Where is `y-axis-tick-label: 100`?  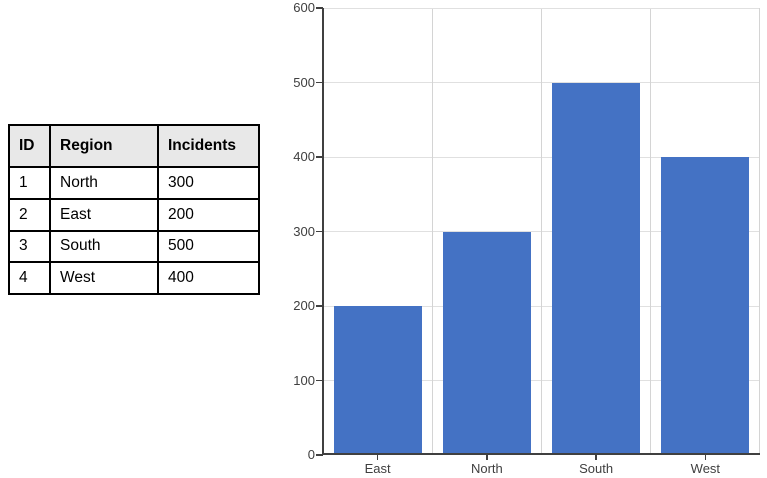 y-axis-tick-label: 100 is located at coordinates (304, 380).